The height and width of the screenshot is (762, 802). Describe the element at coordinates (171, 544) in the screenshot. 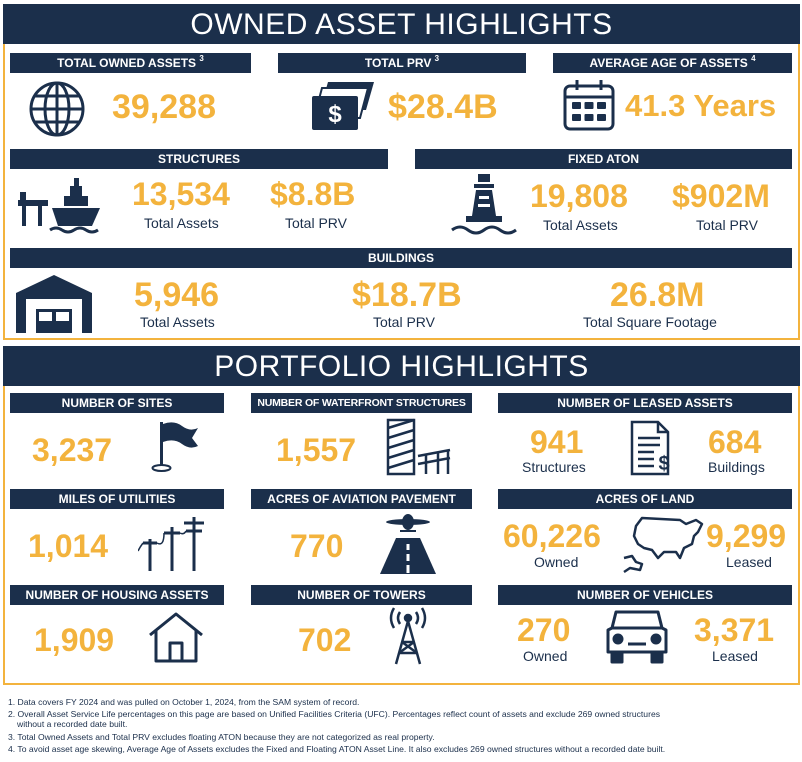

I see `utility-pole-icon` at that location.